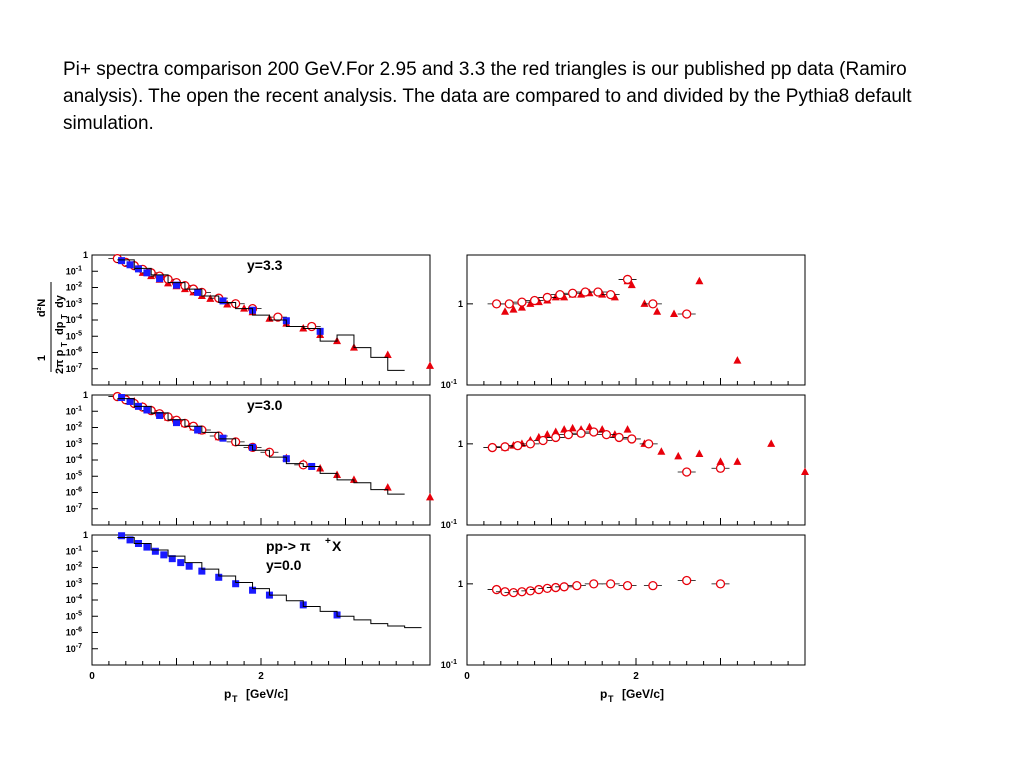  Describe the element at coordinates (60, 361) in the screenshot. I see `y-title-denom-left: 2π p` at that location.